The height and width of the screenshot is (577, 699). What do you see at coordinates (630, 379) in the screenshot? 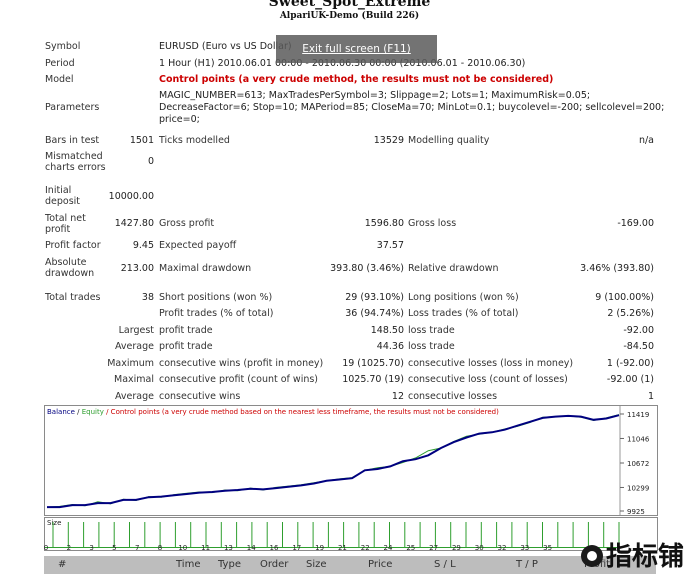
I see `maximal-loss-value: -92.00 (1)` at bounding box center [630, 379].